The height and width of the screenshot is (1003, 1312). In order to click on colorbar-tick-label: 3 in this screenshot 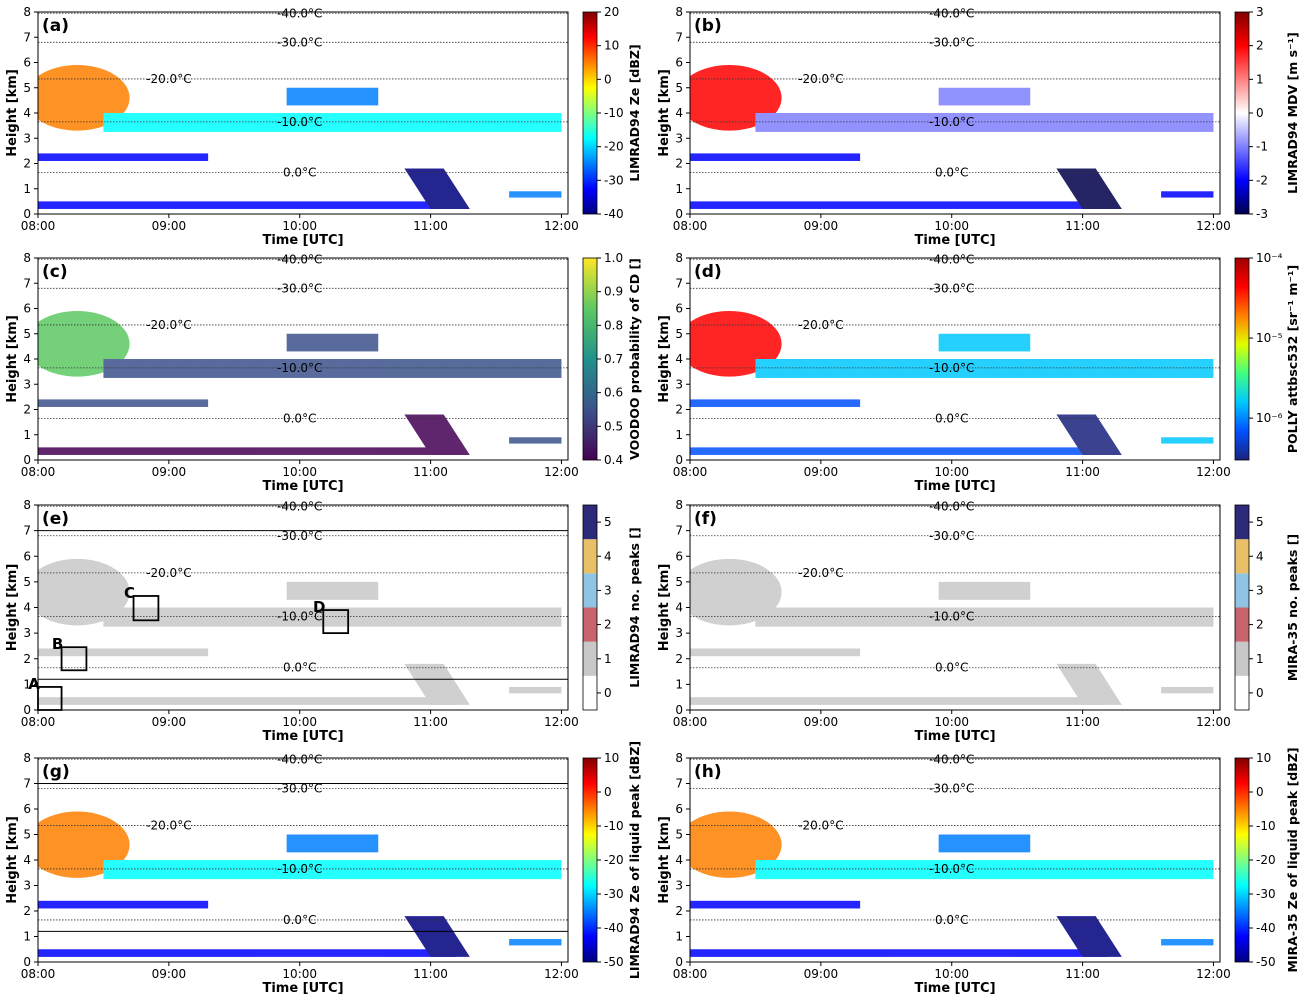, I will do `click(1260, 12)`.